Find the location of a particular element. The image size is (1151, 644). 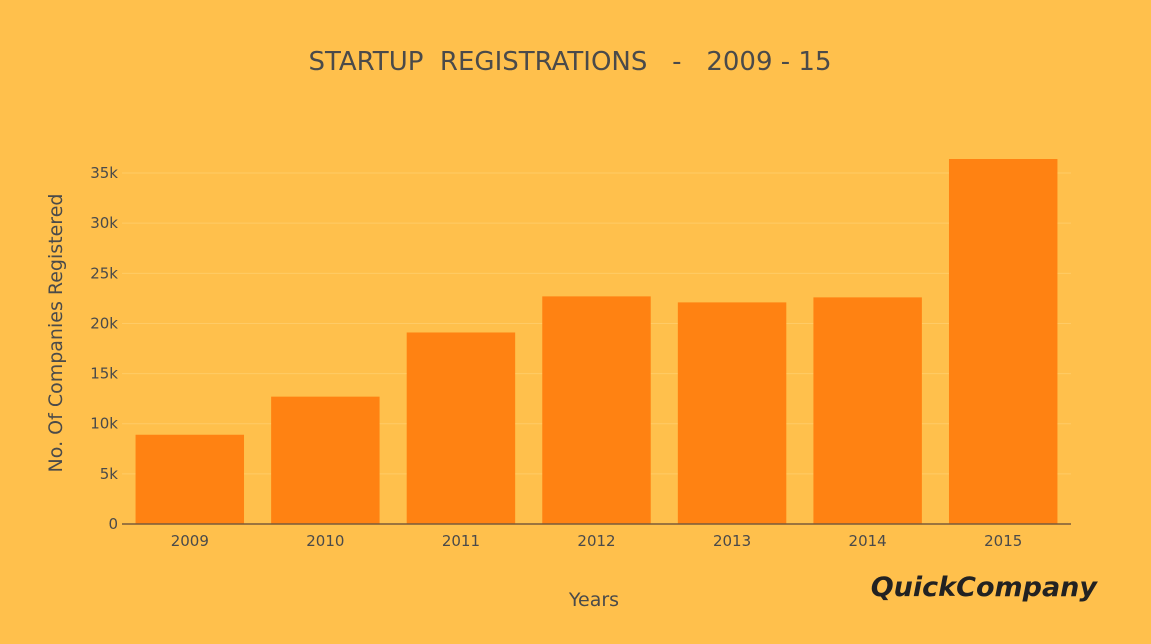

chart-title: STARTUP REGISTRATIONS - 2009 - 15 is located at coordinates (569, 62).